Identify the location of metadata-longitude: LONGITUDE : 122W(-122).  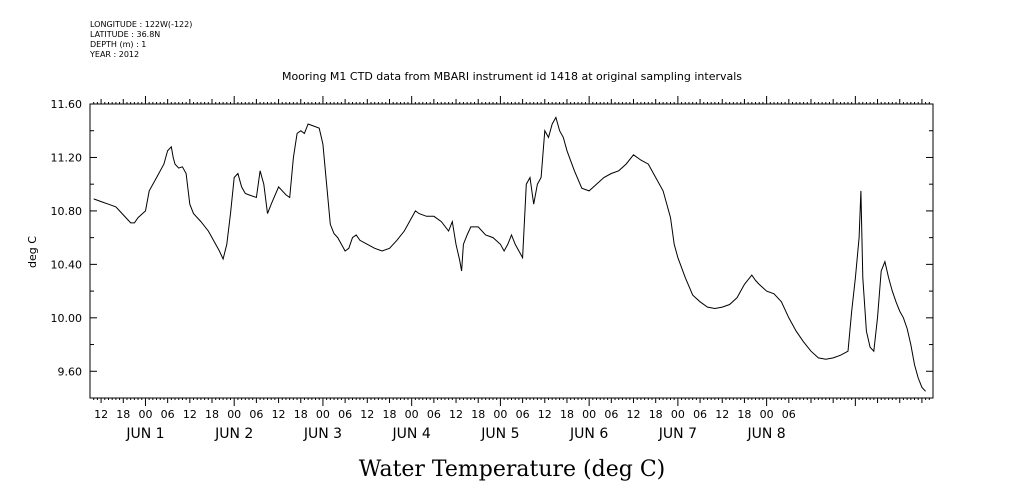
(141, 24).